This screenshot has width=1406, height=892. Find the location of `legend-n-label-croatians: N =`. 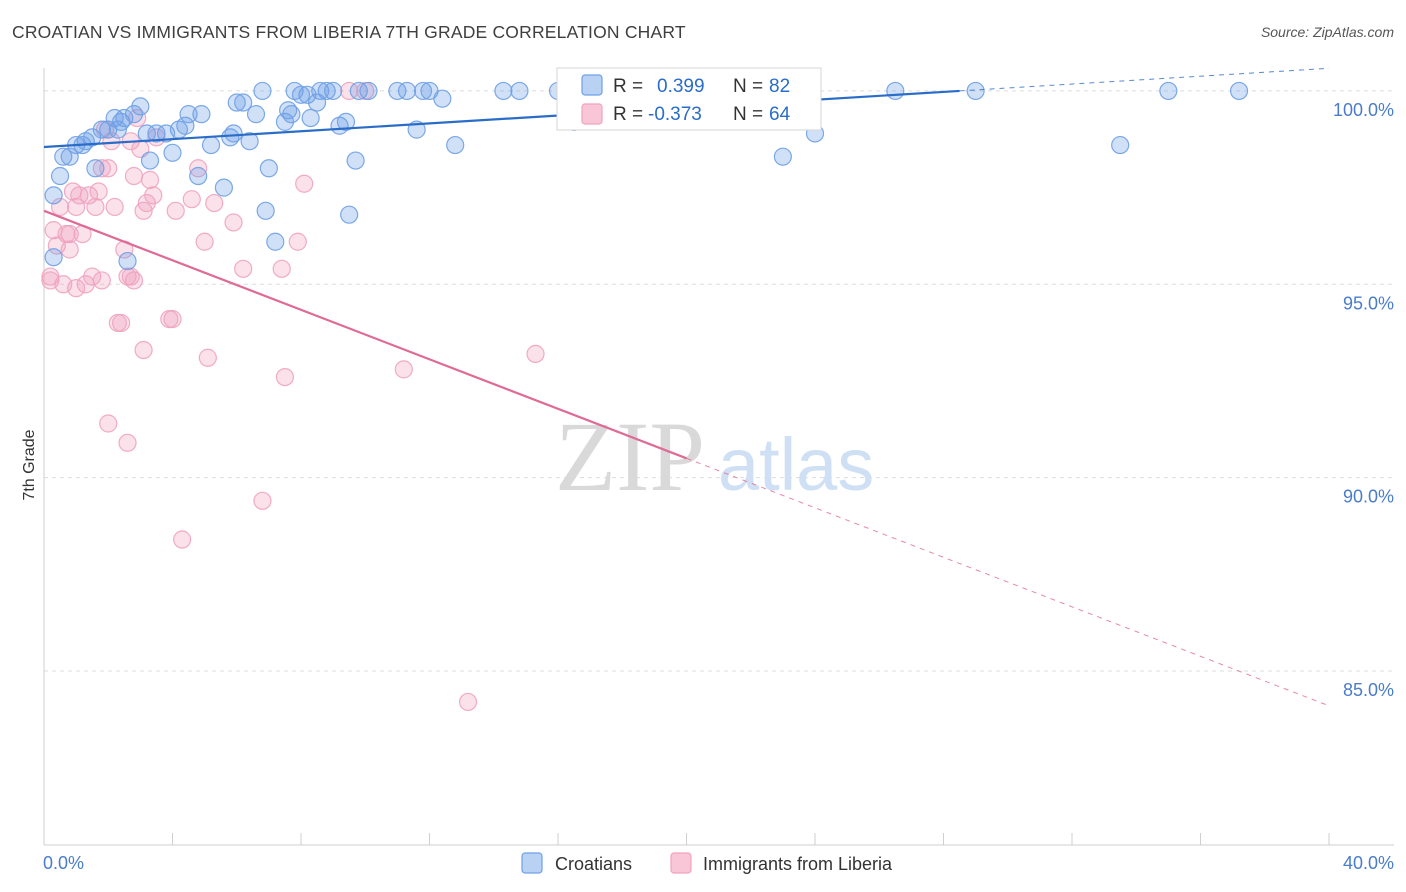

legend-n-label-croatians: N = is located at coordinates (748, 86).